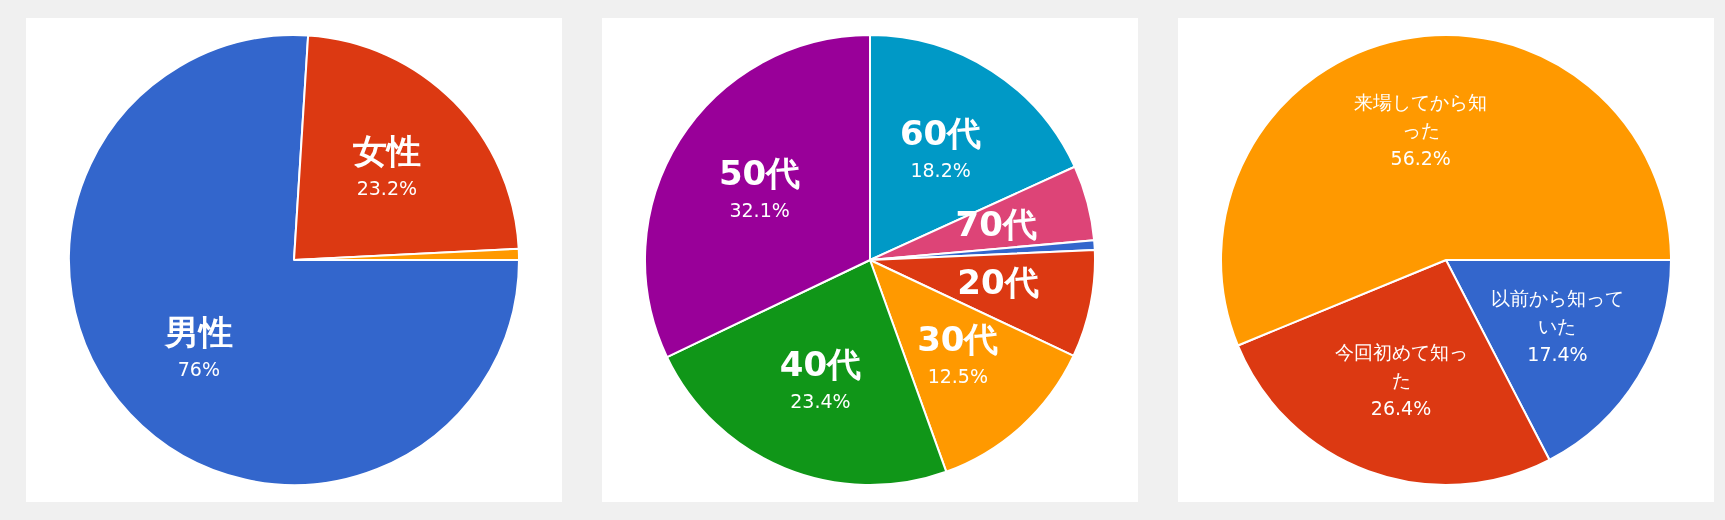  Describe the element at coordinates (386, 151) in the screenshot. I see `slice-label: 女性` at that location.